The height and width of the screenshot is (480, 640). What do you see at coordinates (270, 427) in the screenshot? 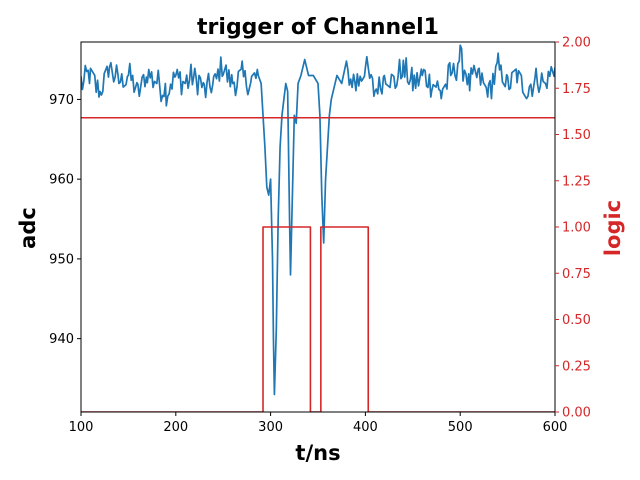
I see `x-tick-label: 300` at bounding box center [270, 427].